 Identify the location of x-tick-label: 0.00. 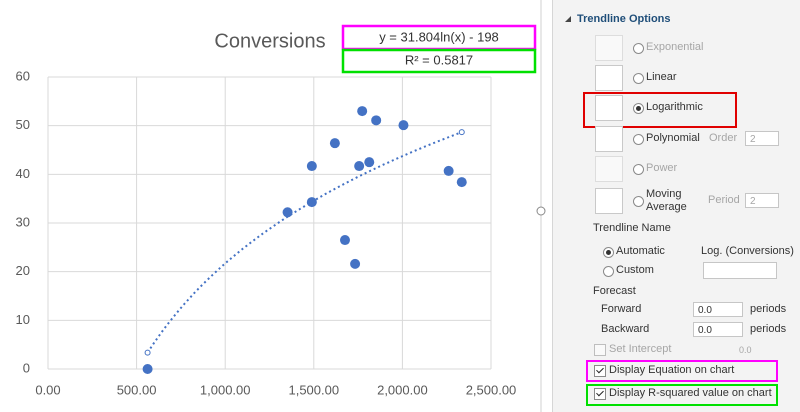
(47, 389).